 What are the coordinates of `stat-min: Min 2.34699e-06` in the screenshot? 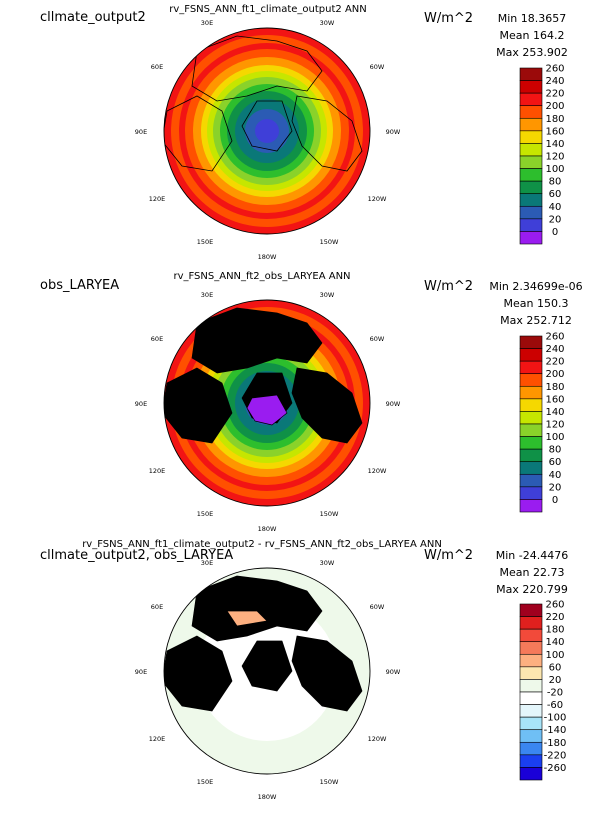 It's located at (536, 286).